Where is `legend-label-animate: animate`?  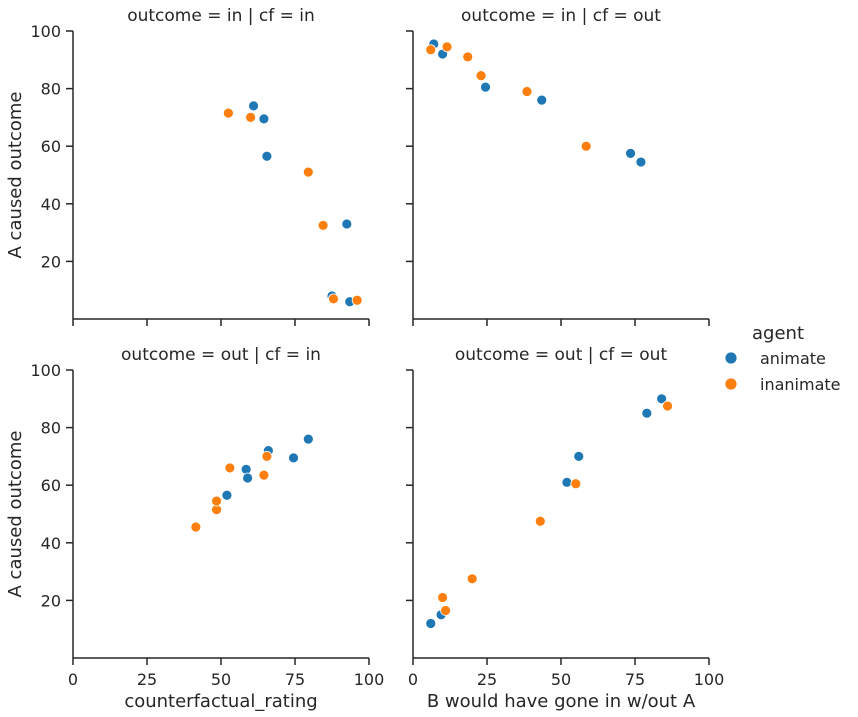 legend-label-animate: animate is located at coordinates (793, 358).